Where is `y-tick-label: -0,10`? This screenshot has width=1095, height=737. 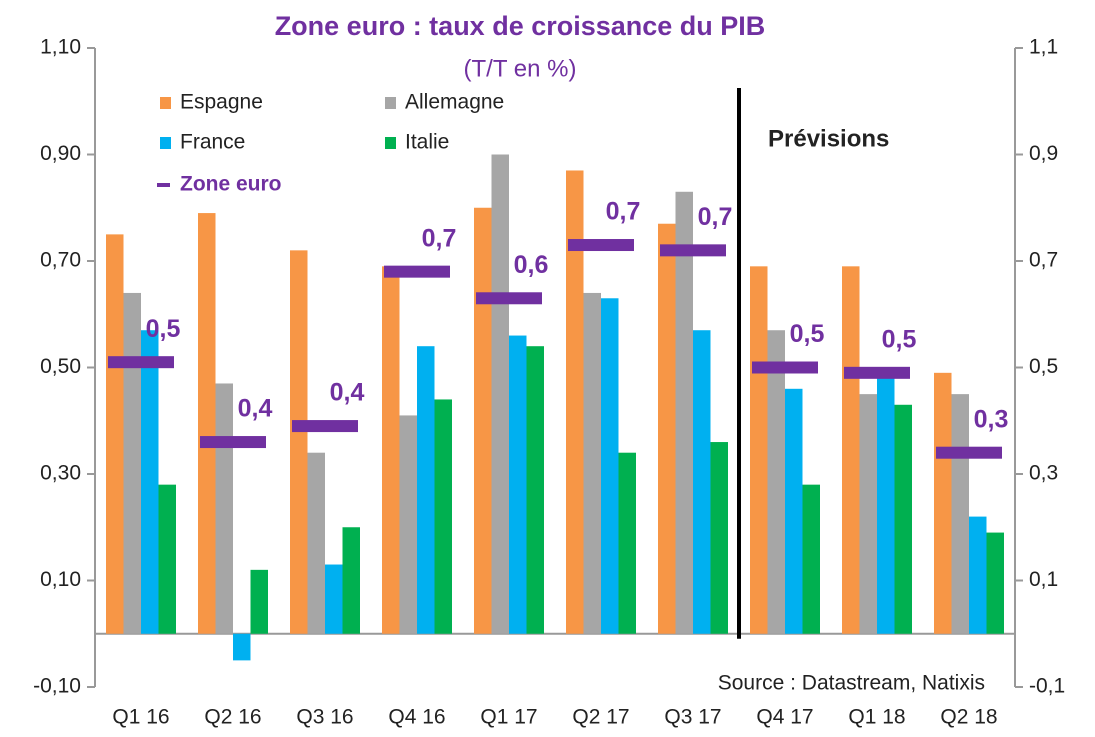
y-tick-label: -0,10 is located at coordinates (57, 686).